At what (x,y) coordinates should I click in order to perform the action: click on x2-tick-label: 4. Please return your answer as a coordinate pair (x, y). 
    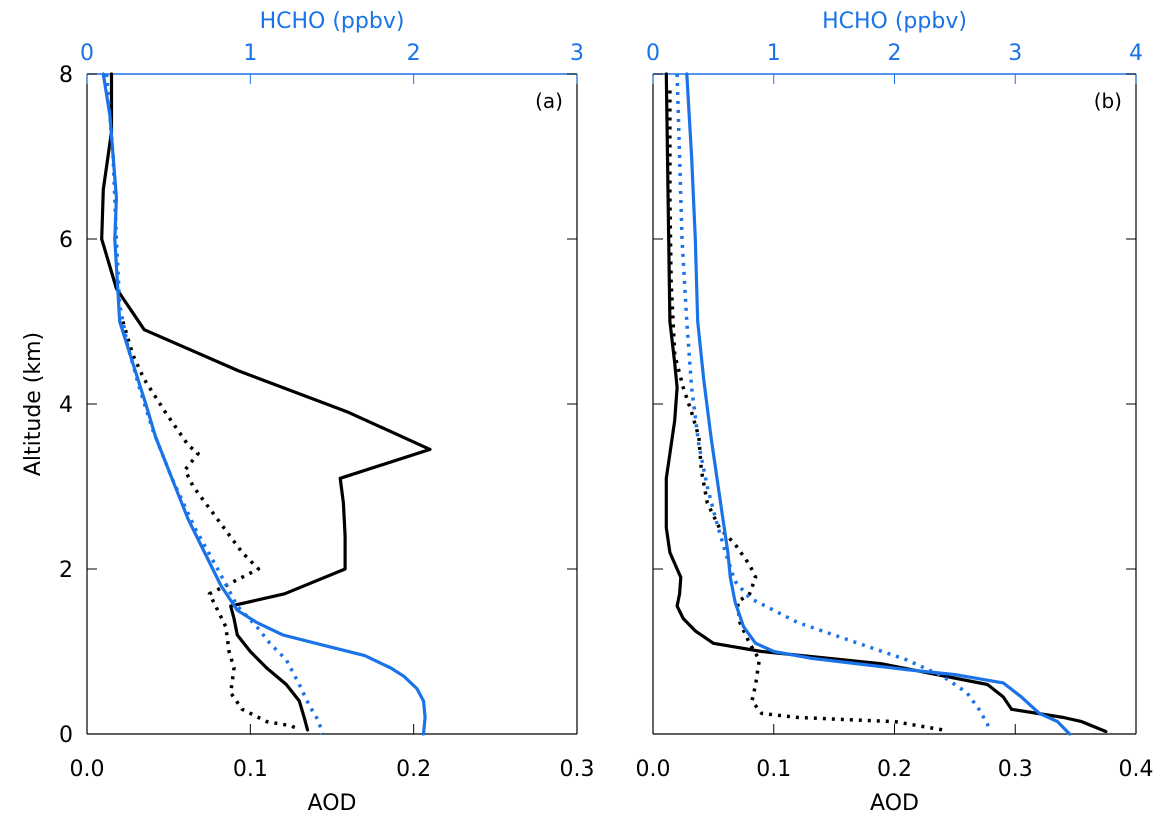
    Looking at the image, I should click on (1136, 53).